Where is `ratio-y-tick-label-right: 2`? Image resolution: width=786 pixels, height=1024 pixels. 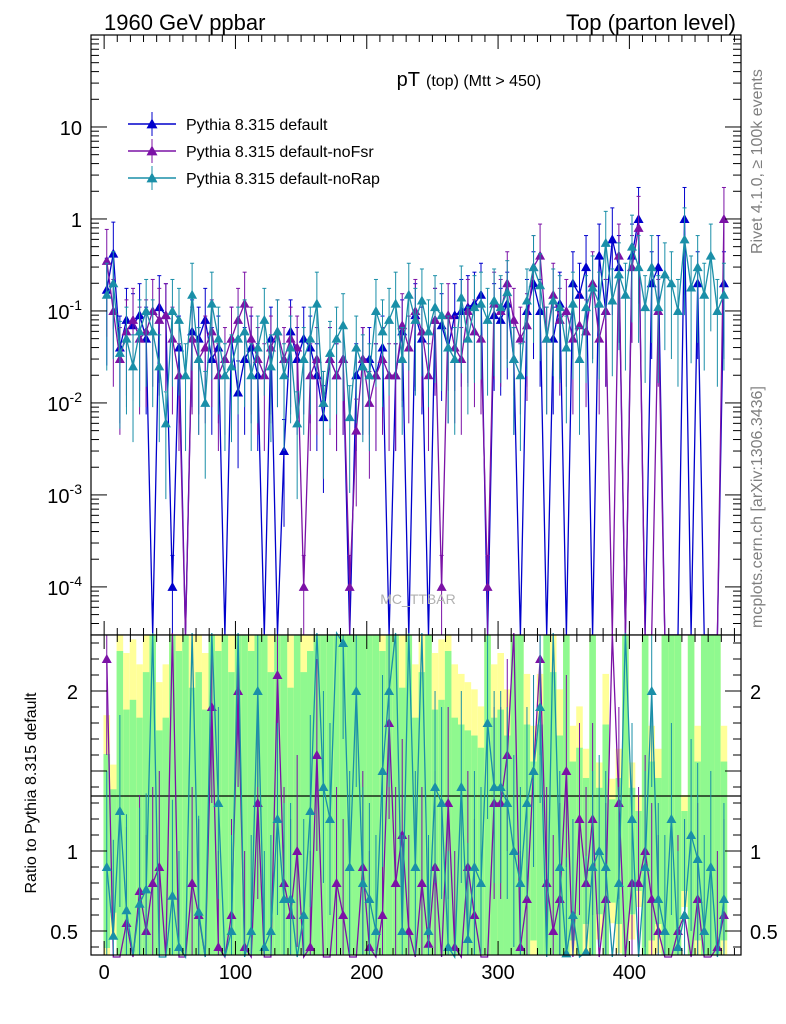
ratio-y-tick-label-right: 2 is located at coordinates (755, 693).